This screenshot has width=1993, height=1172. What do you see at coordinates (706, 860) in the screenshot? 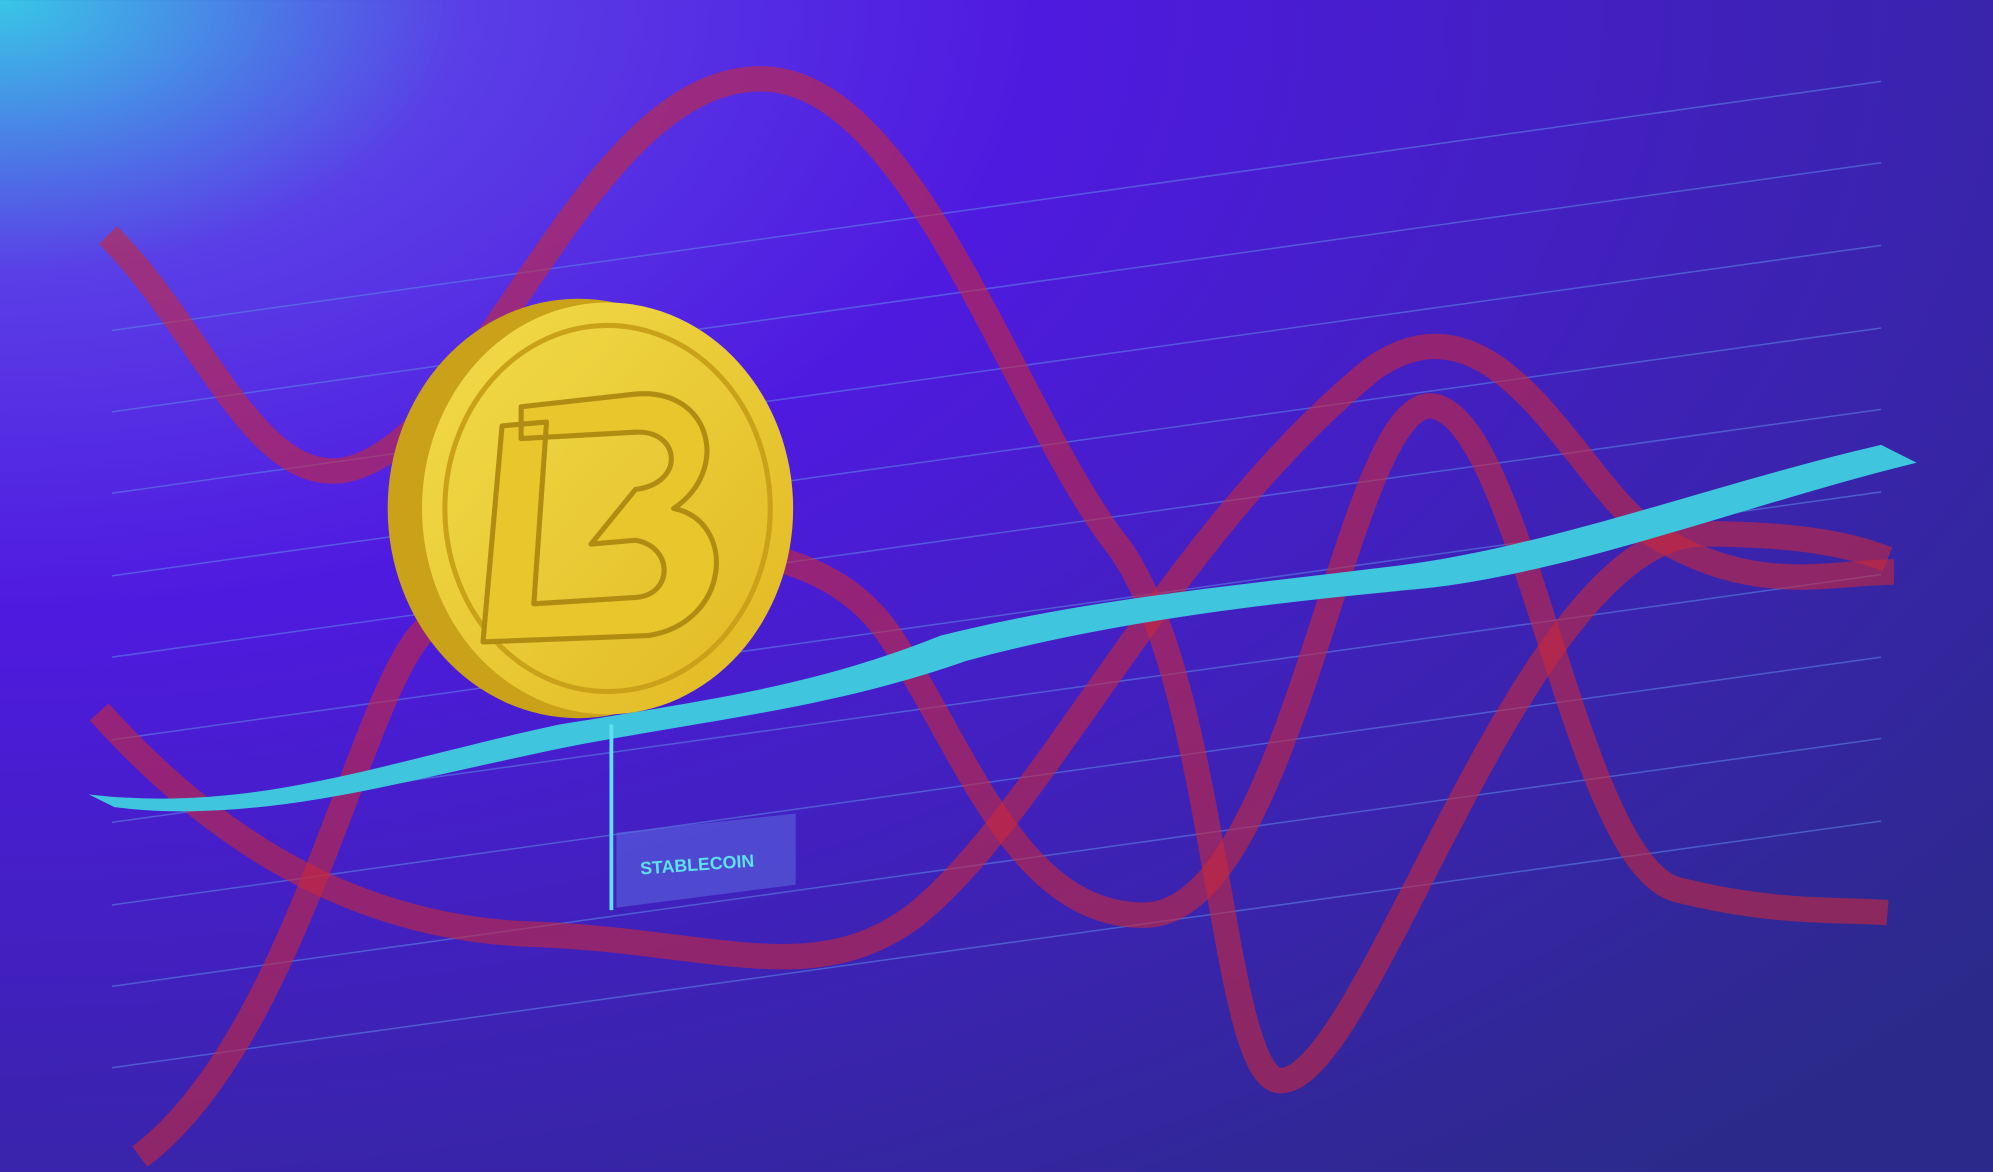
I see `flag` at bounding box center [706, 860].